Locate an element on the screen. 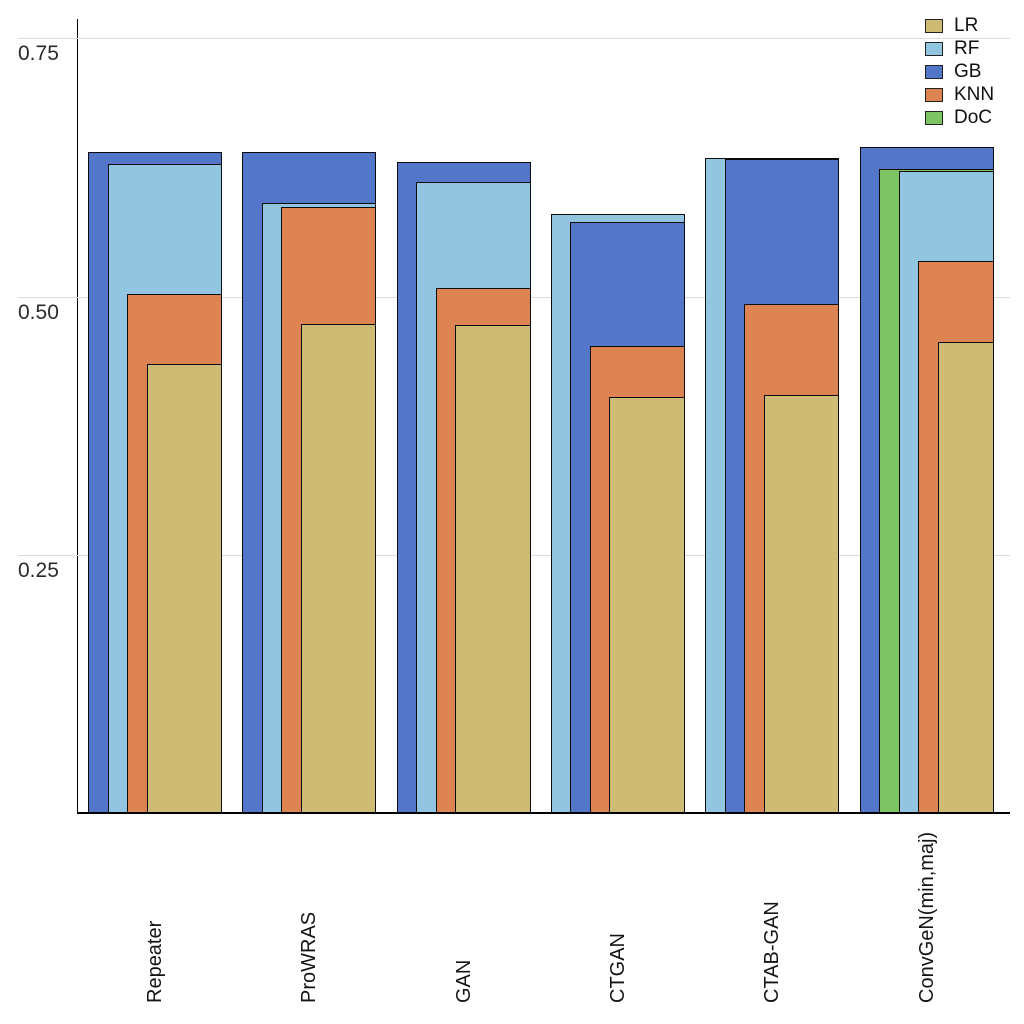 The width and height of the screenshot is (1024, 1024). legend-item-GB: GB is located at coordinates (959, 71).